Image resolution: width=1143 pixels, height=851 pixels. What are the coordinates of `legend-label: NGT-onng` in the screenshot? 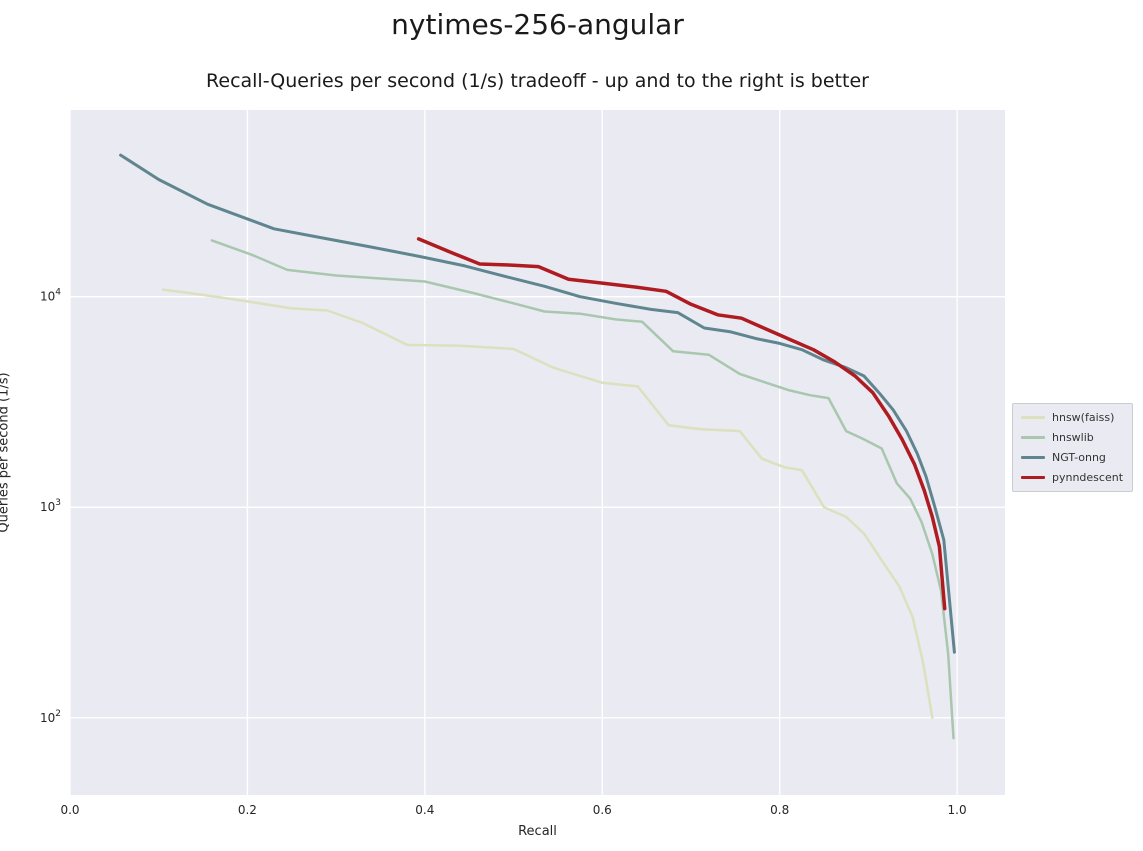 It's located at (1079, 457).